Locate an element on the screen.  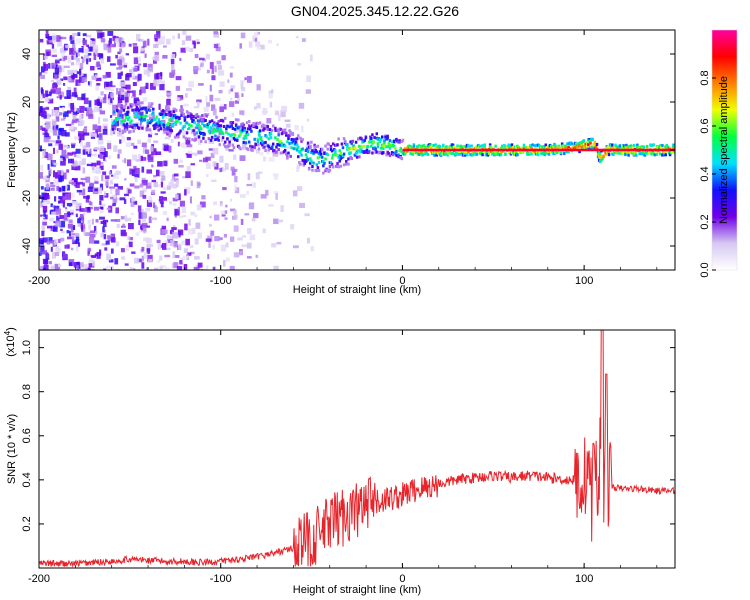
y-tick-label: 0.8 is located at coordinates (27, 391).